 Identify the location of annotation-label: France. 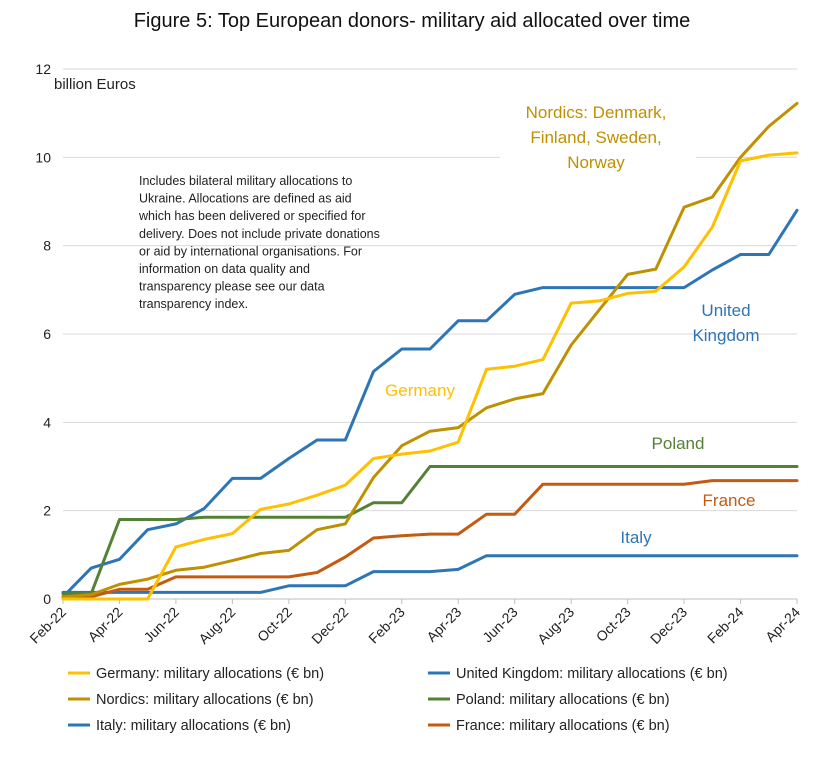
(729, 500).